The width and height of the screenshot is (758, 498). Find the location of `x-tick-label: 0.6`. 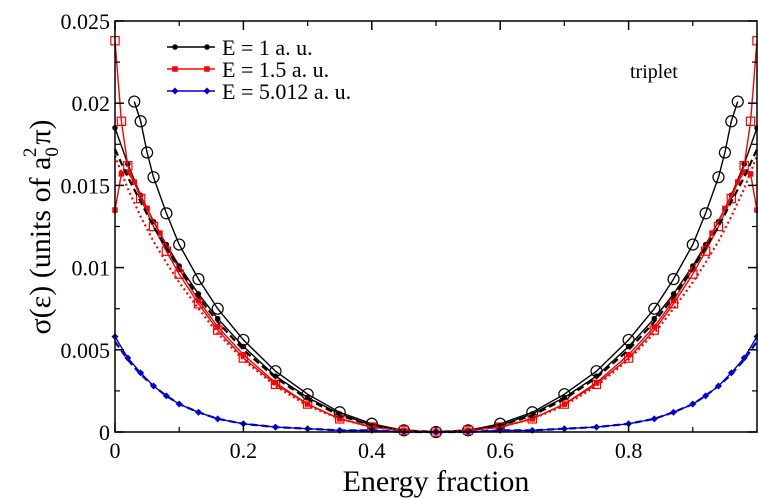

x-tick-label: 0.6 is located at coordinates (500, 450).